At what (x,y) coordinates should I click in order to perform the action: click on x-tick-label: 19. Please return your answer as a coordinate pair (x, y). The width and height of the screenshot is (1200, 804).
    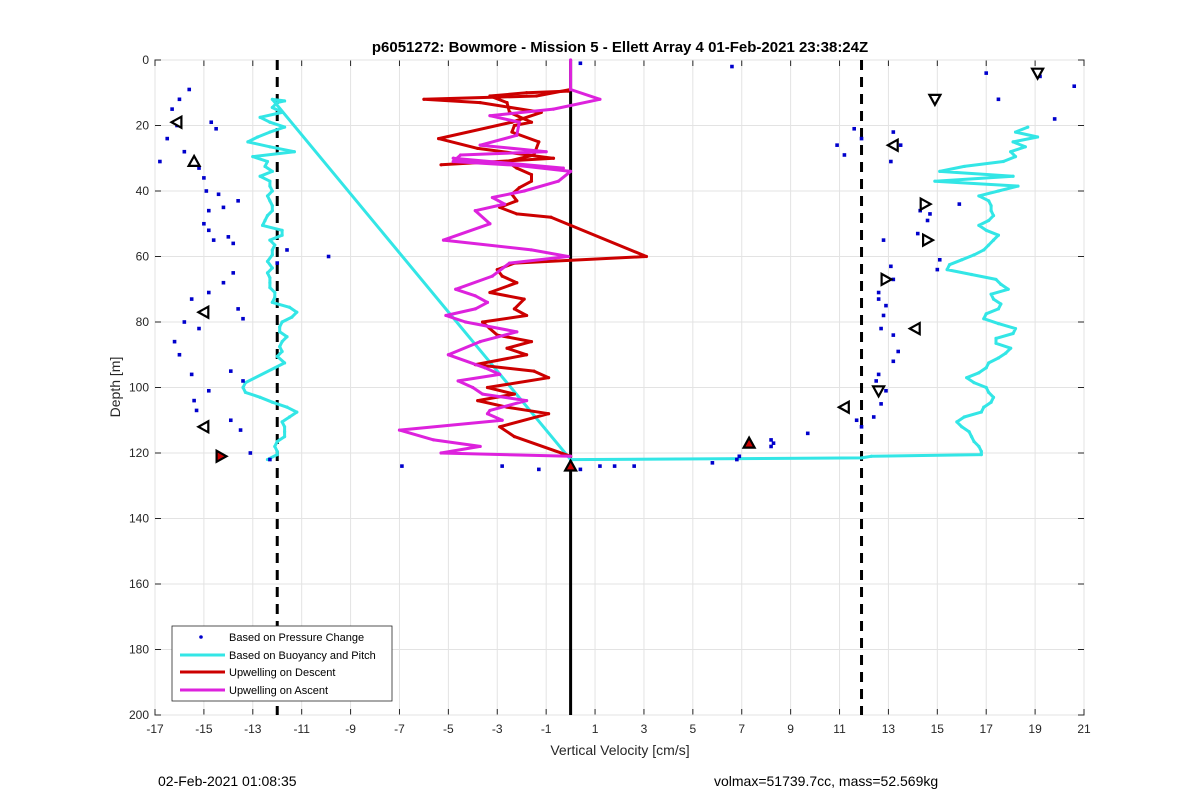
    Looking at the image, I should click on (1035, 729).